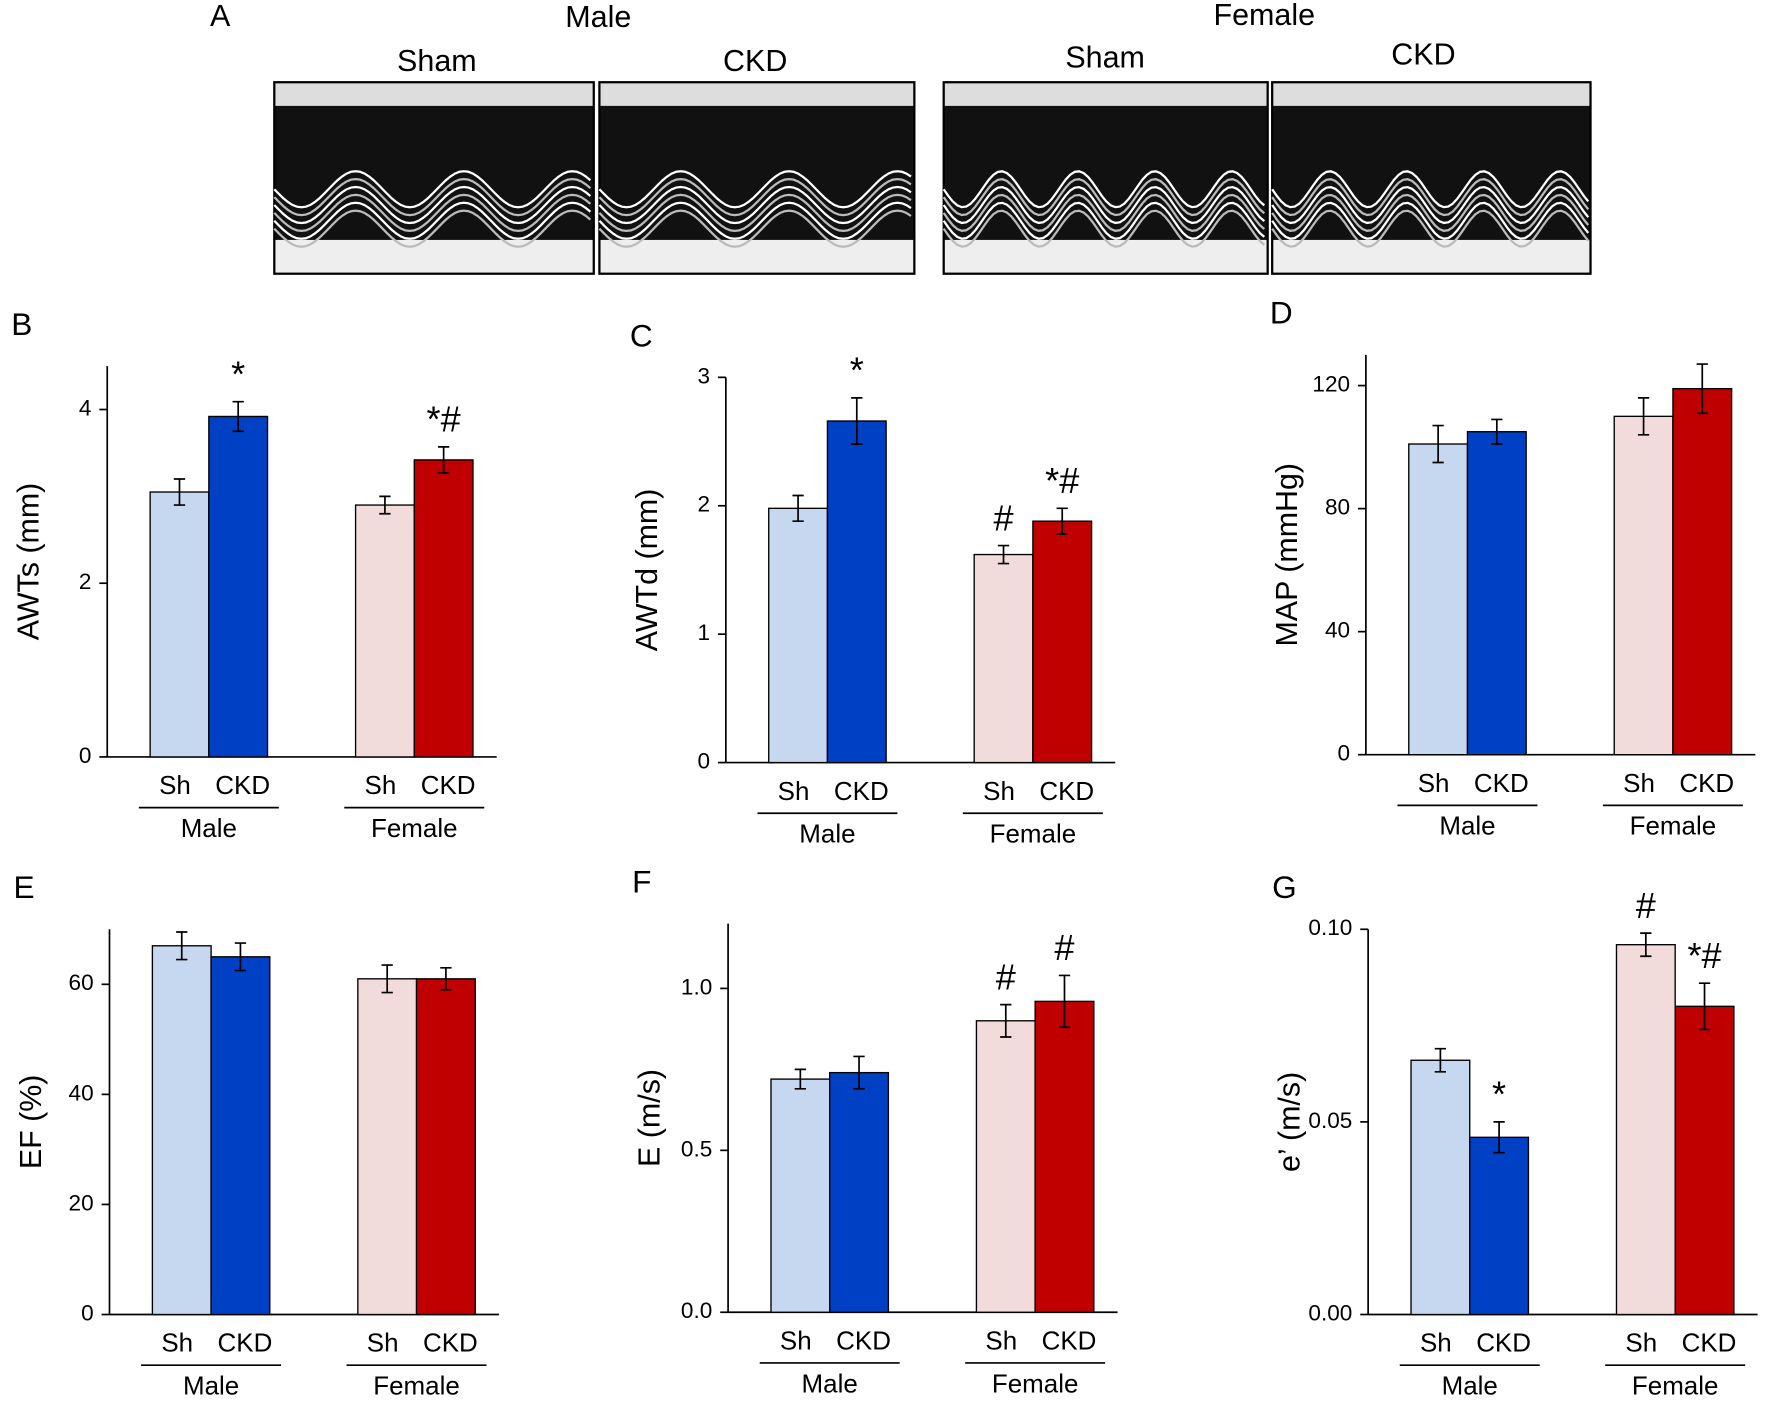  What do you see at coordinates (24, 887) in the screenshot?
I see `panel-label: E` at bounding box center [24, 887].